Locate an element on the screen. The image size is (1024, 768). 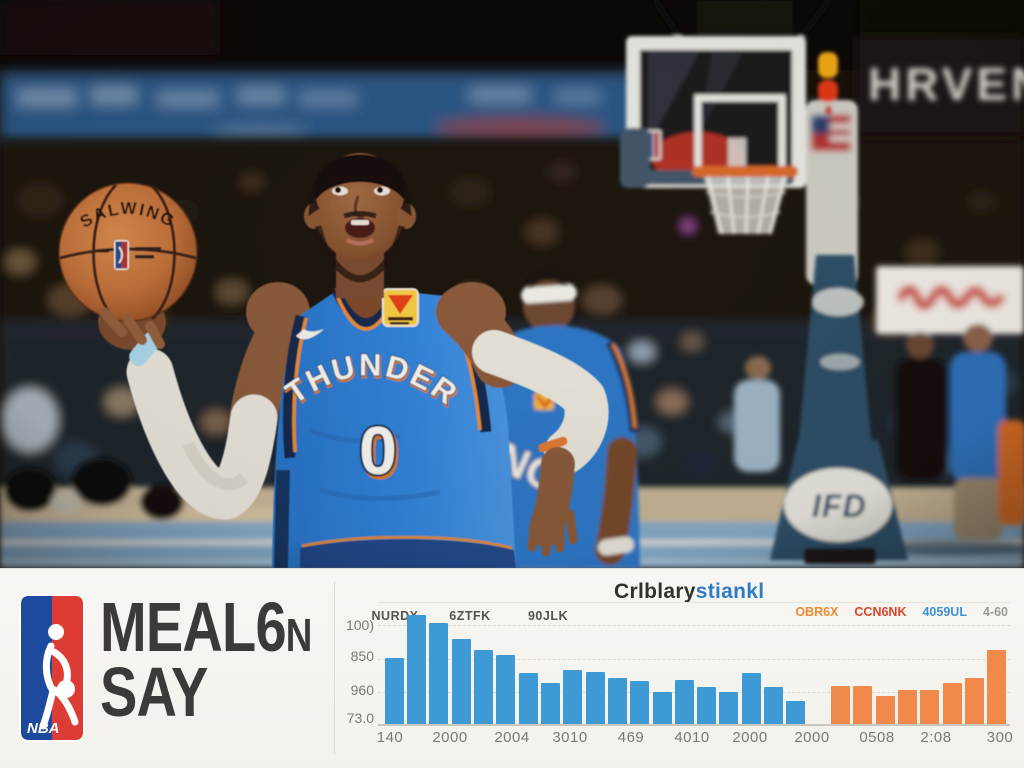
chart-title-blue: stiankl is located at coordinates (730, 591).